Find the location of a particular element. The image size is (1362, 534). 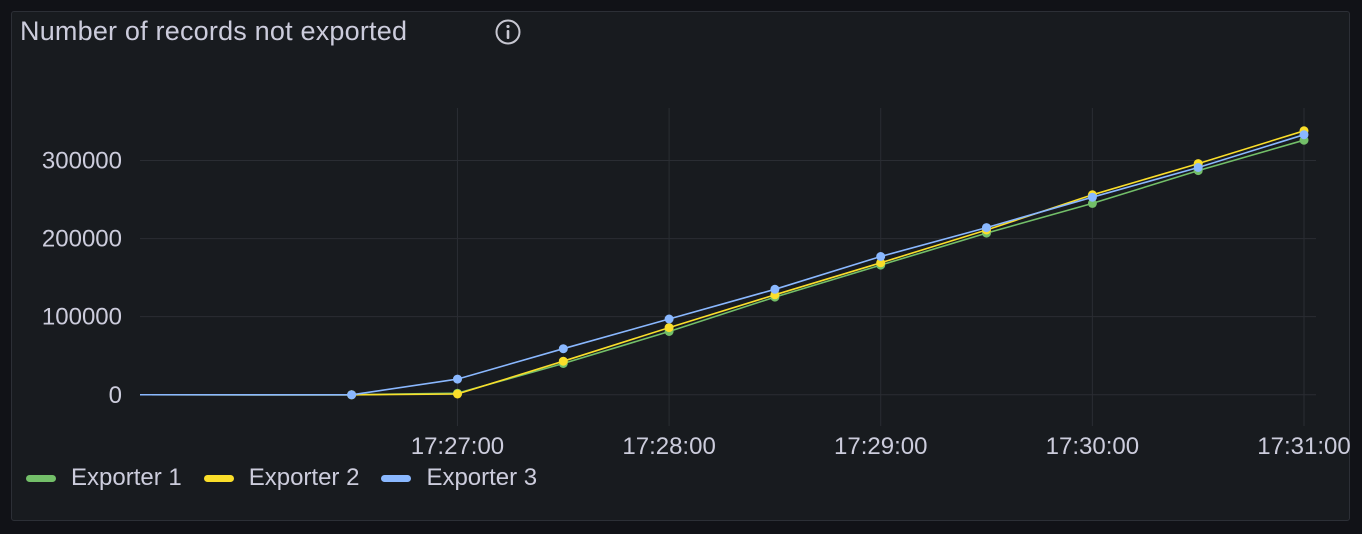

legend-label: Exporter 1 is located at coordinates (126, 477).